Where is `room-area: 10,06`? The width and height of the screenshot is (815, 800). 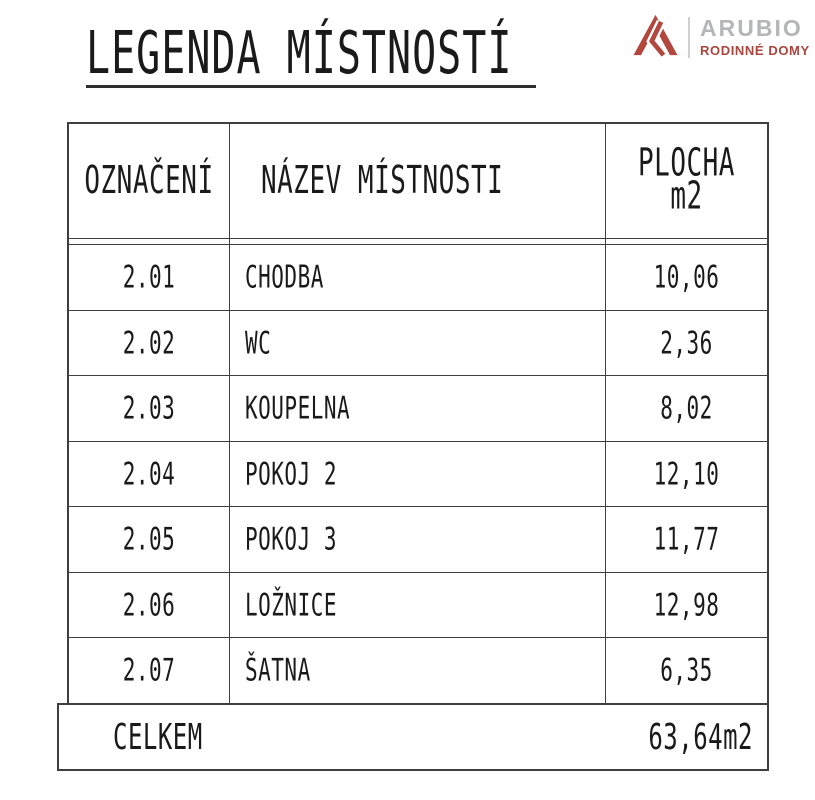
room-area: 10,06 is located at coordinates (686, 277).